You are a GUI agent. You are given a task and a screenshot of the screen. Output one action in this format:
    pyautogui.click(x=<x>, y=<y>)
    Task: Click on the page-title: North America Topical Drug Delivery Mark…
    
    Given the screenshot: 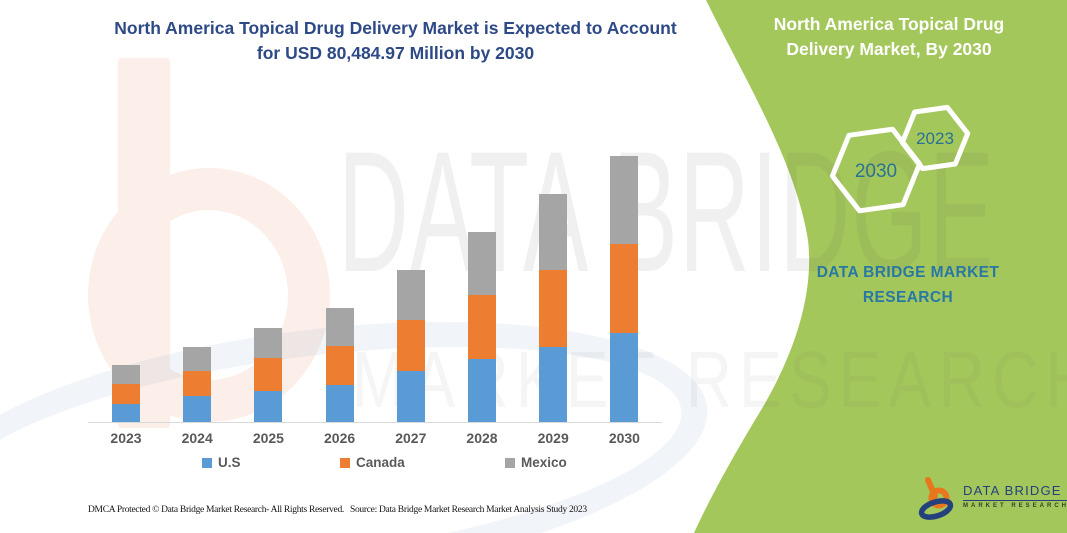 What is the action you would take?
    pyautogui.click(x=395, y=40)
    